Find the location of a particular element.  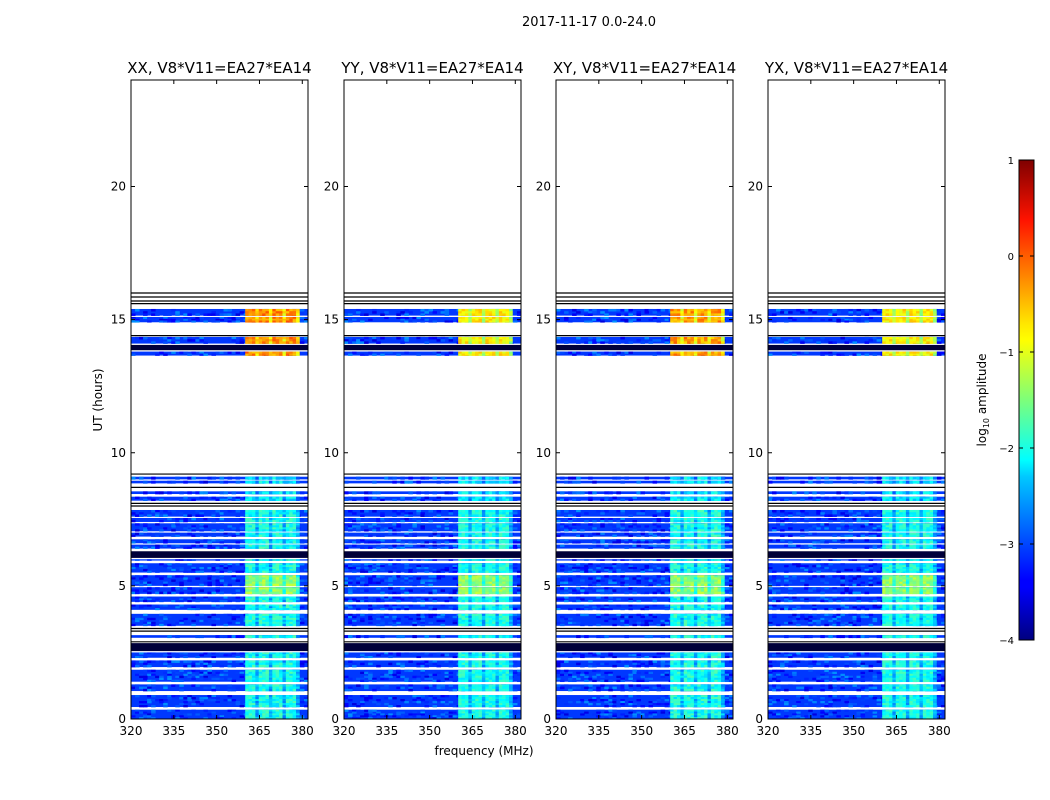

data-segment is located at coordinates (219, 527).